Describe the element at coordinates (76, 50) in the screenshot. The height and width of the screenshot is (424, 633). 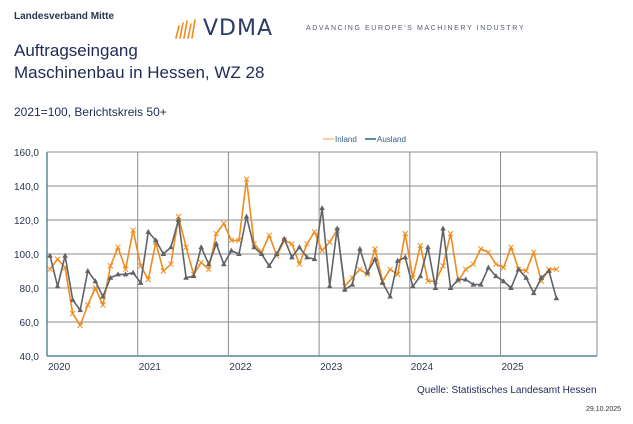
I see `title-line-1: Auftragseingang` at that location.